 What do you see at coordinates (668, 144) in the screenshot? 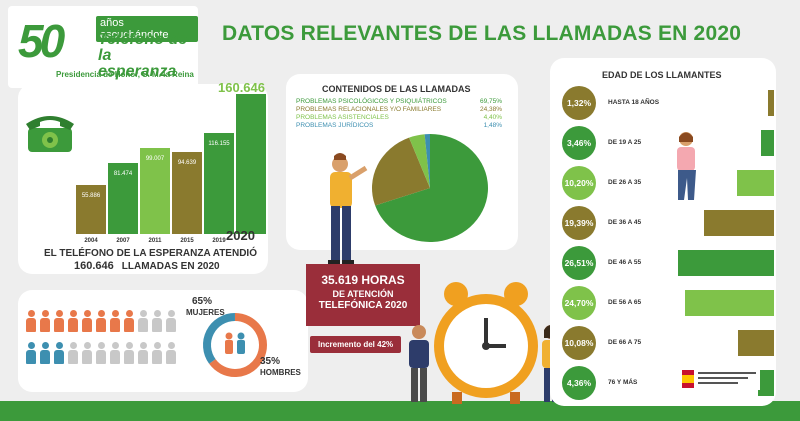
I see `age-row: 3,46% DE 19 A 25` at bounding box center [668, 144].